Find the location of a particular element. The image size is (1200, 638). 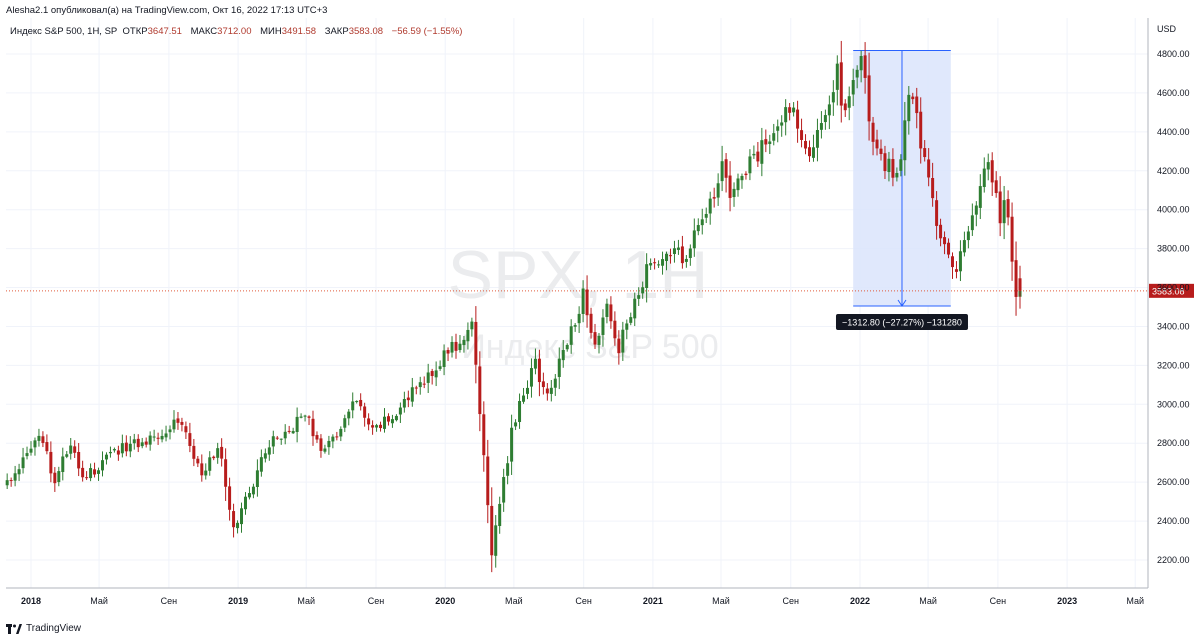

legend-low-value: 3491.58 is located at coordinates (299, 31).